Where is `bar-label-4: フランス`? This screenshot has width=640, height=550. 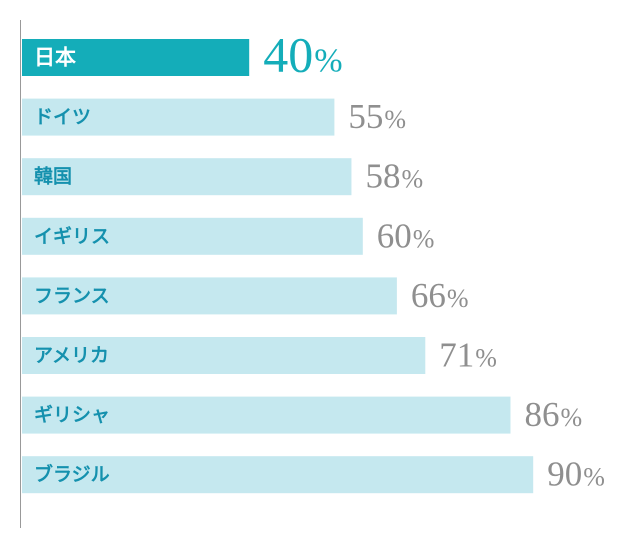
bar-label-4: フランス is located at coordinates (72, 296).